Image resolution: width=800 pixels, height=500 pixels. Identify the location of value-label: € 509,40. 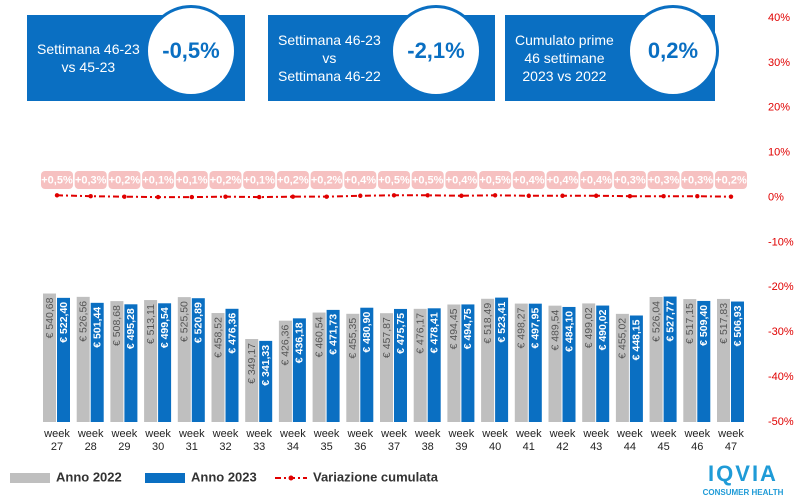
(704, 325).